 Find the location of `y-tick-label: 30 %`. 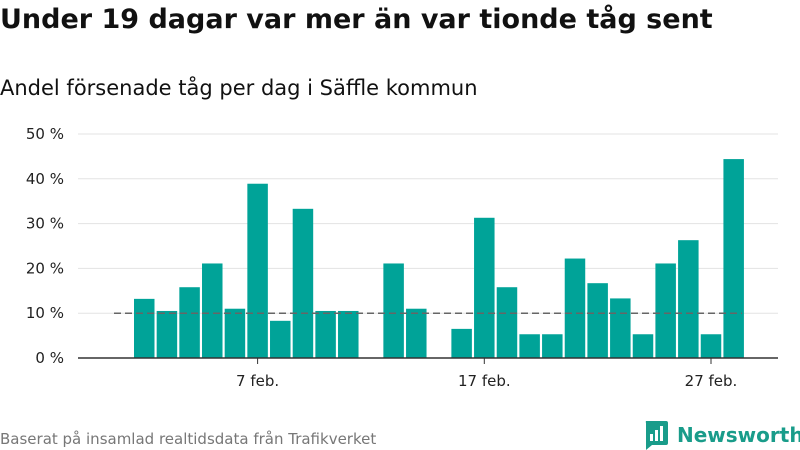

y-tick-label: 30 % is located at coordinates (45, 224).